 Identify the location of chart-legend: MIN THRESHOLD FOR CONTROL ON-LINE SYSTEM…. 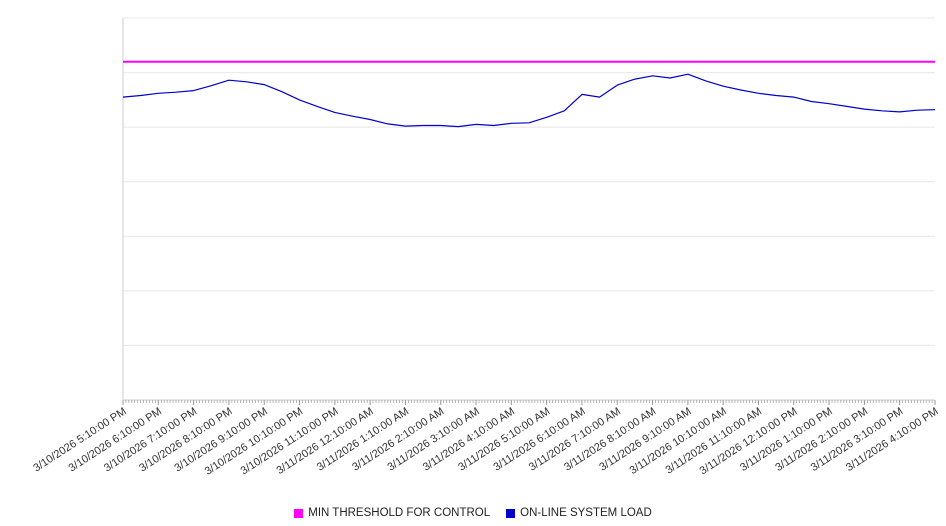
(473, 513).